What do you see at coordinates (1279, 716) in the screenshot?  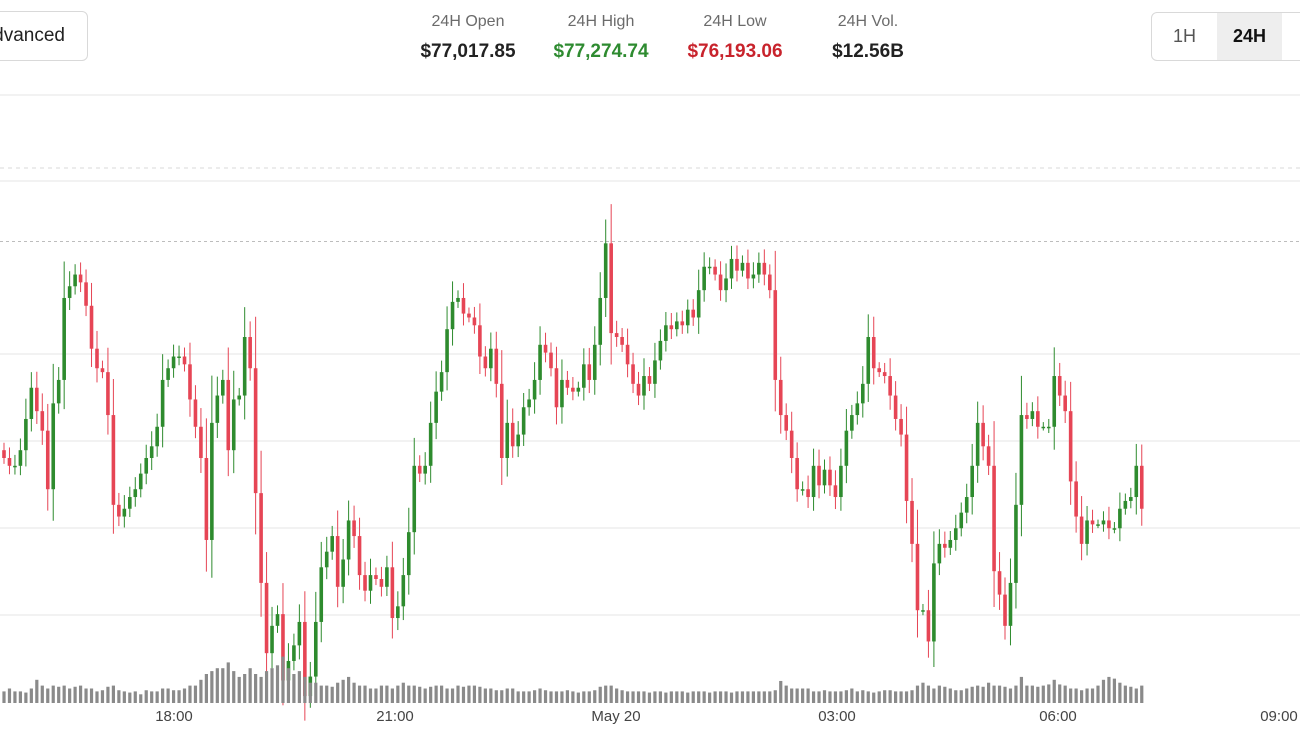 I see `x-axis-tick-label: 09:00` at bounding box center [1279, 716].